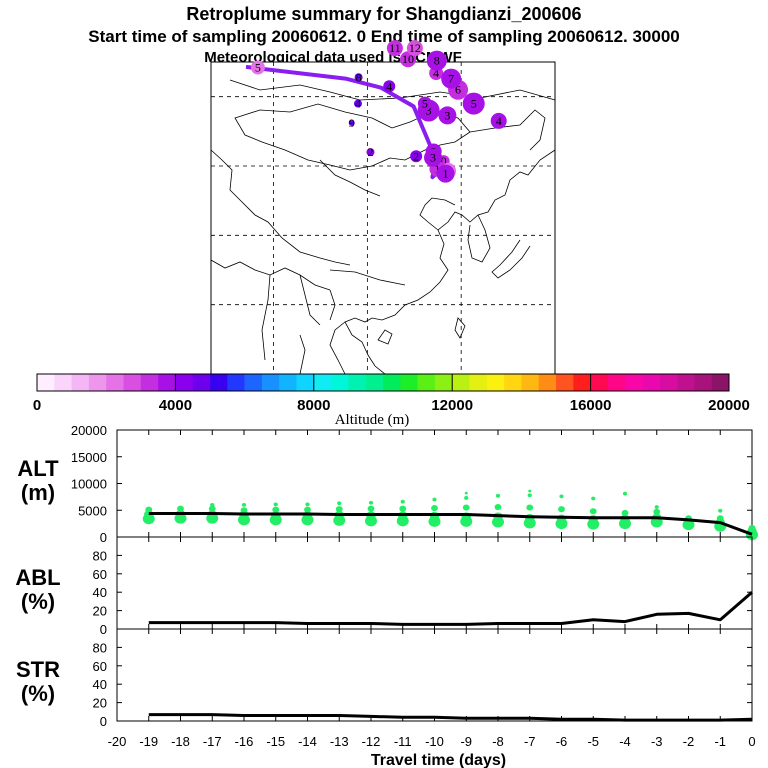 Image resolution: width=768 pixels, height=768 pixels. What do you see at coordinates (180, 741) in the screenshot?
I see `x-tick-label: -18` at bounding box center [180, 741].